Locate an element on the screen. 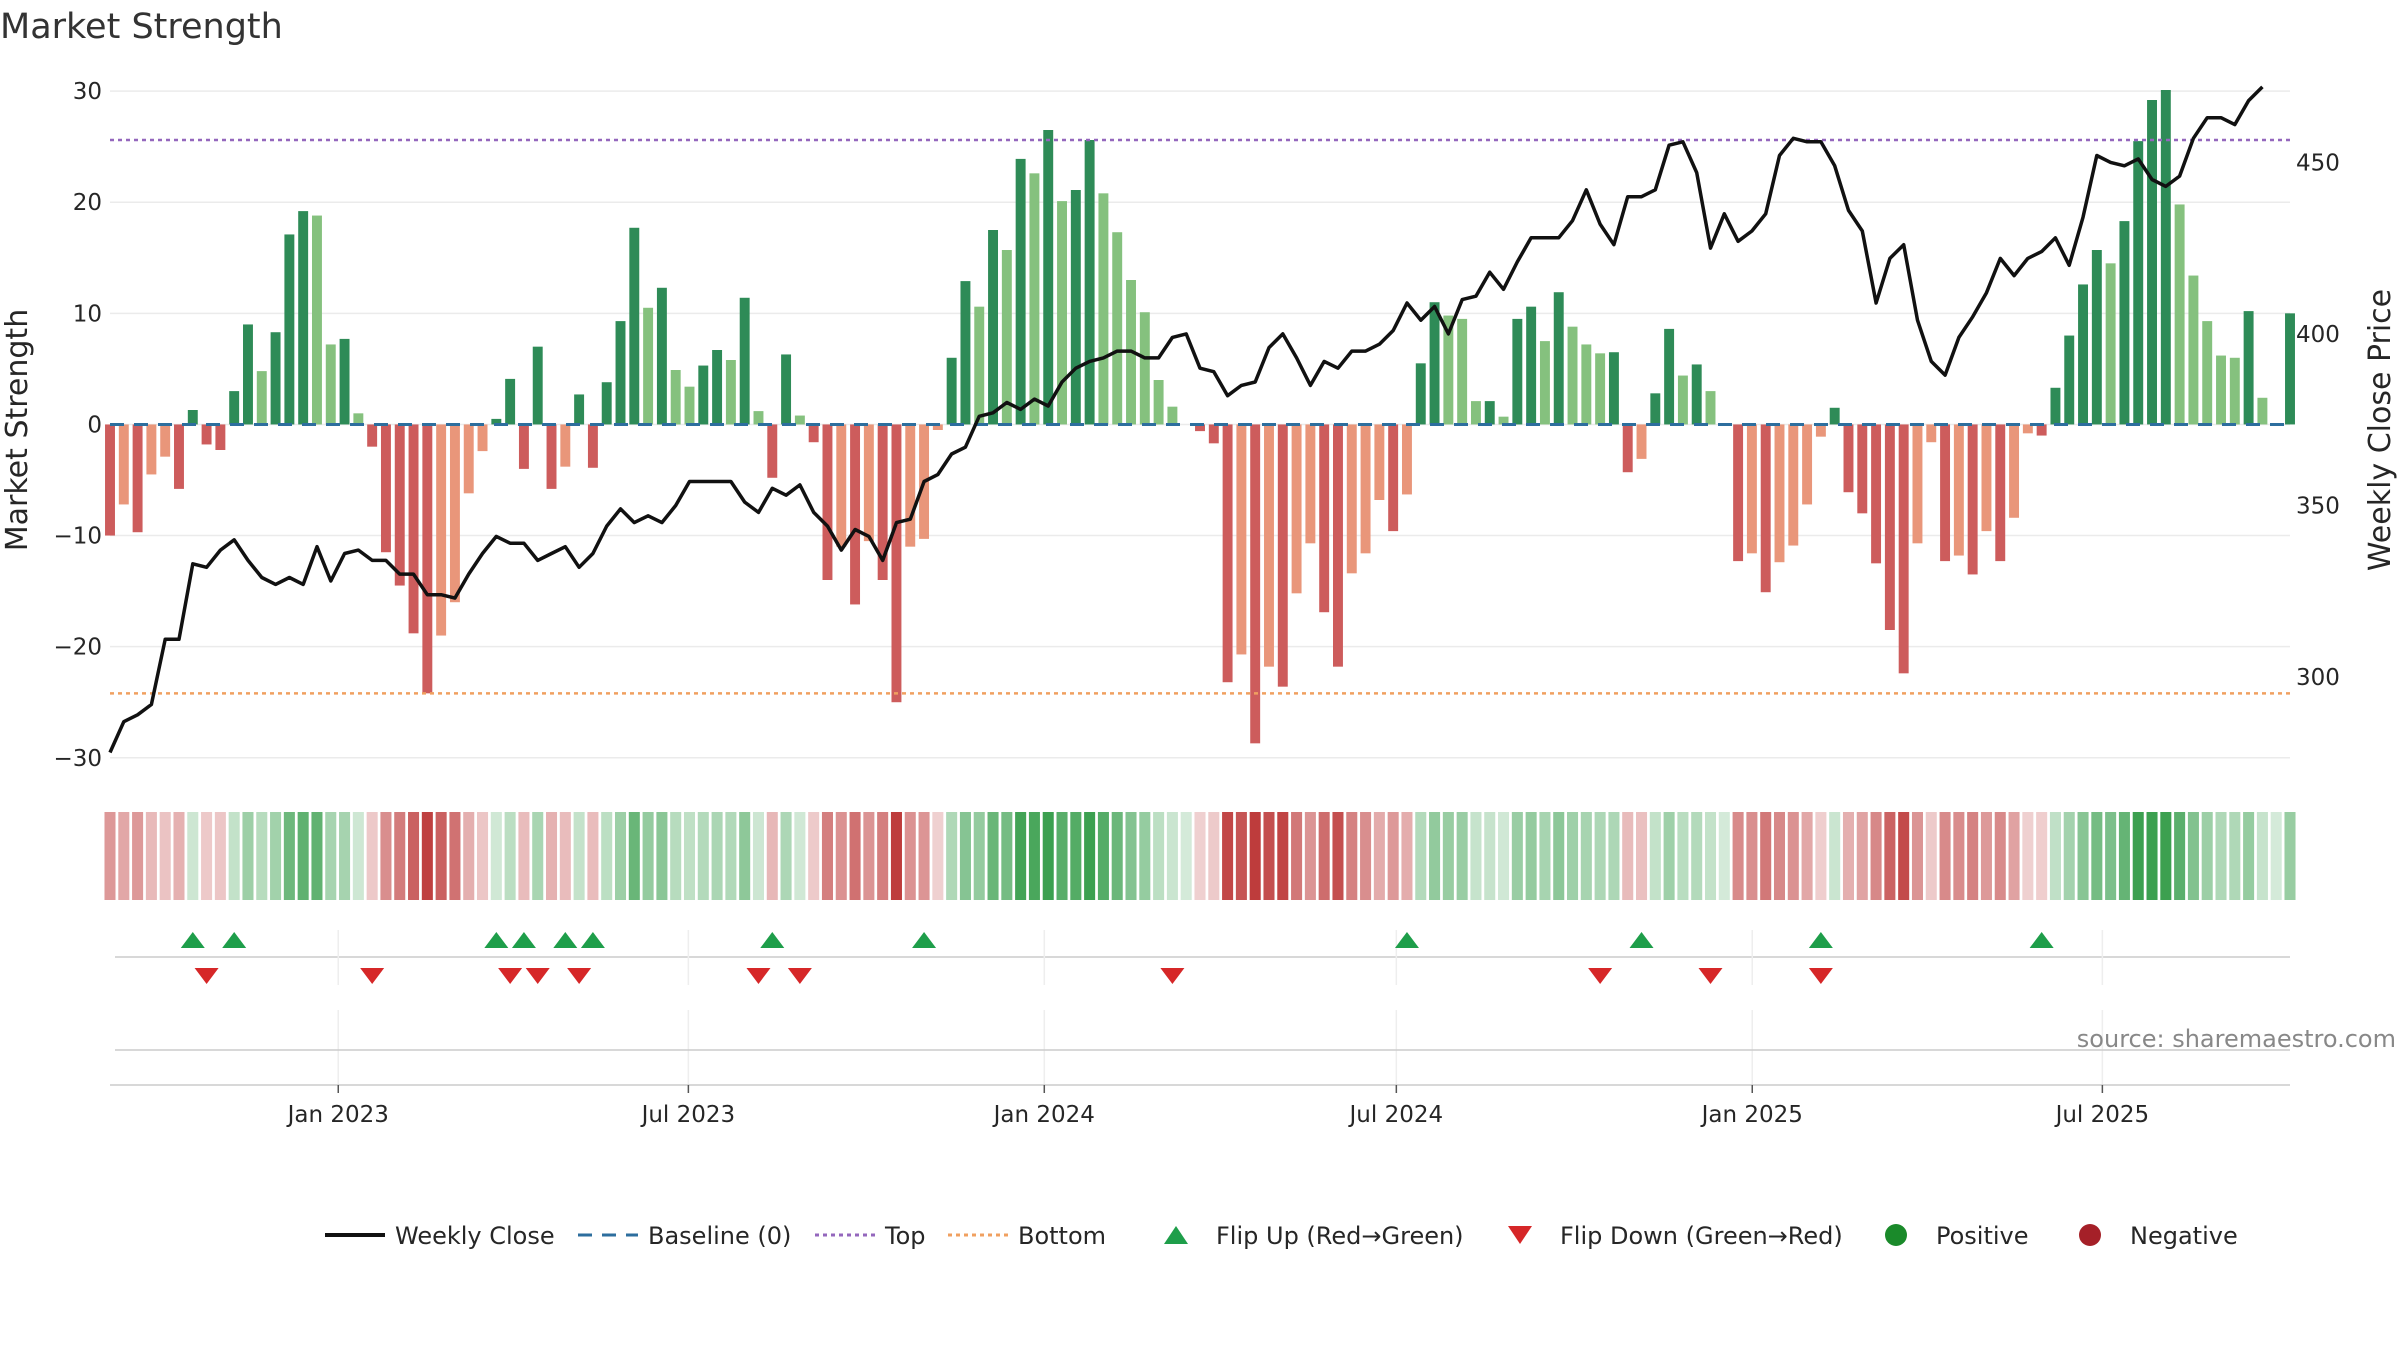 Image resolution: width=2400 pixels, height=1350 pixels. legend-swatch is located at coordinates (1896, 1235).